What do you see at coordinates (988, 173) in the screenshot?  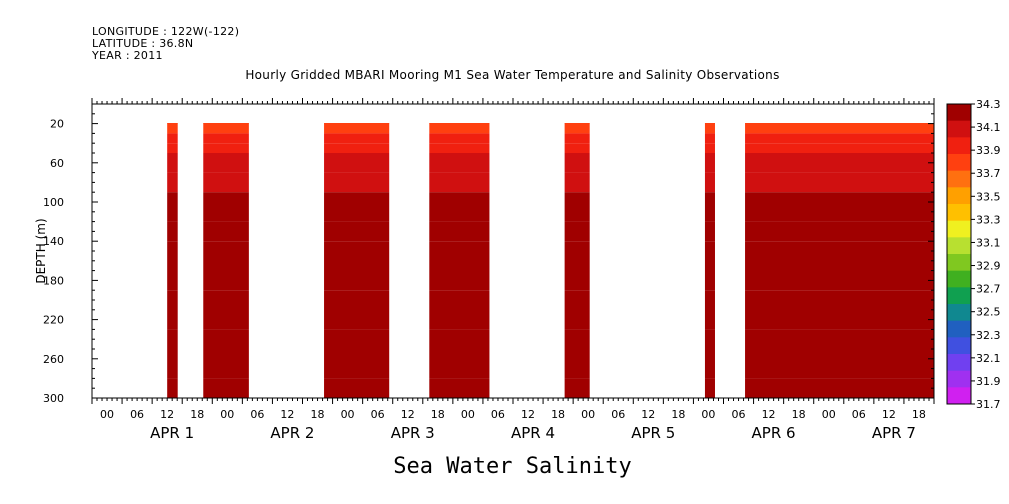 I see `colorbar-label: 33.7` at bounding box center [988, 173].